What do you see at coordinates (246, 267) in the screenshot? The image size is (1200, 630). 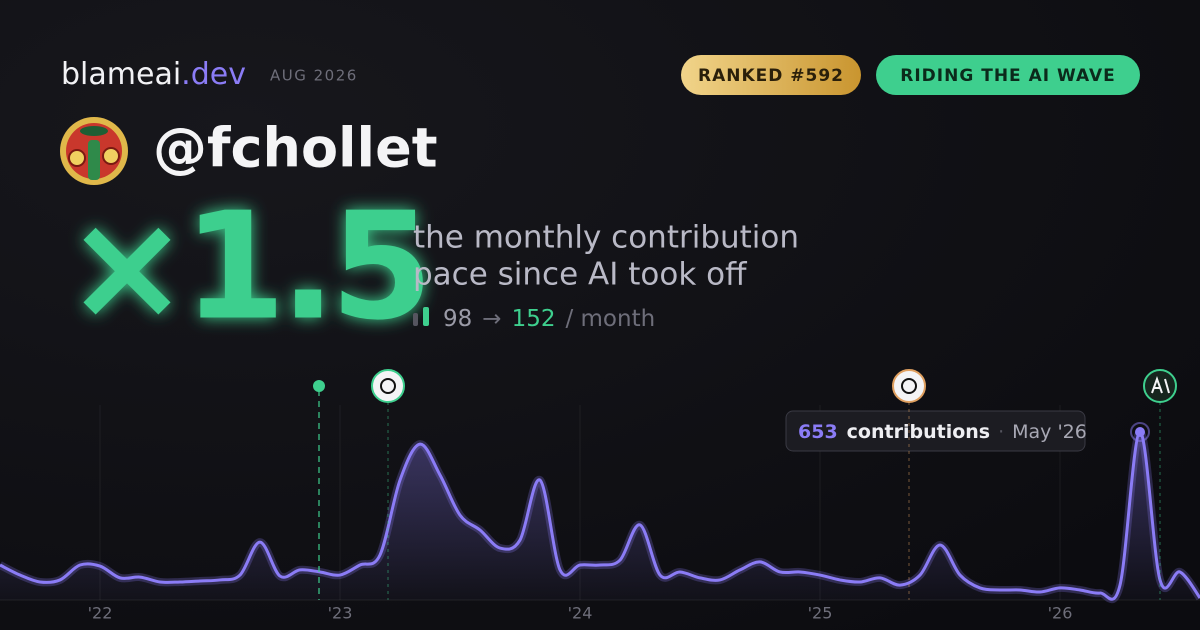 I see `multiplier: ×1.5` at bounding box center [246, 267].